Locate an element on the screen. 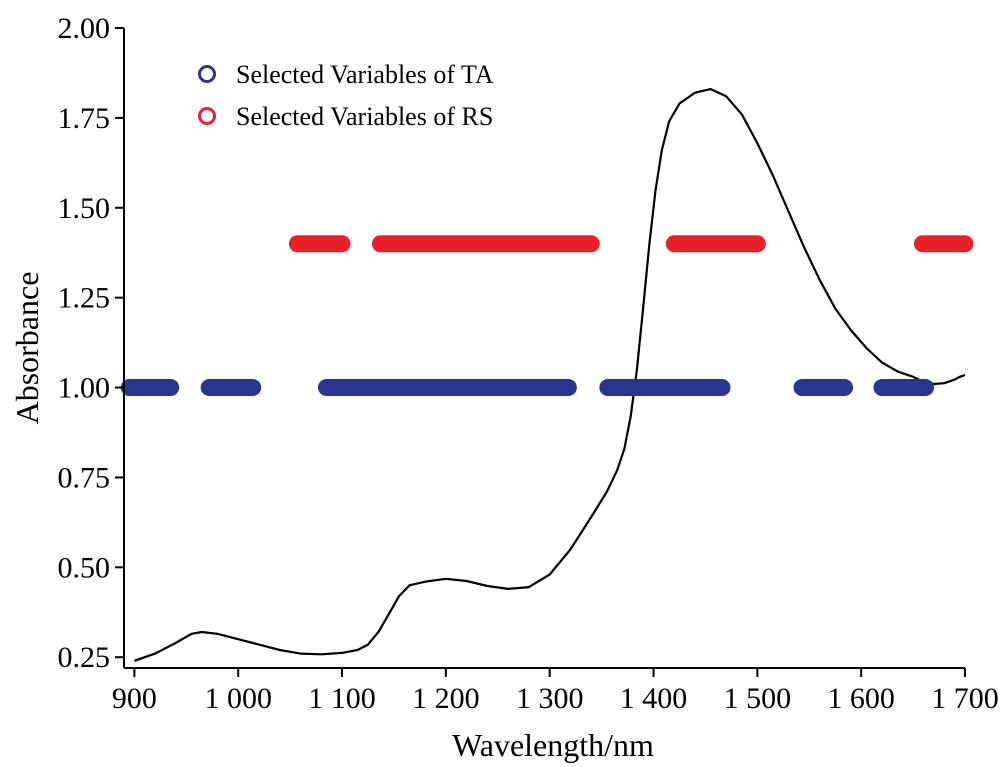  x-tick-label: 1 700 is located at coordinates (965, 698).